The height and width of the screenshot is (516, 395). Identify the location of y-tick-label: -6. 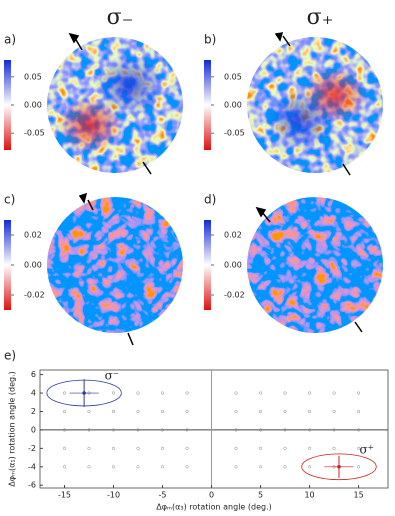
(32, 485).